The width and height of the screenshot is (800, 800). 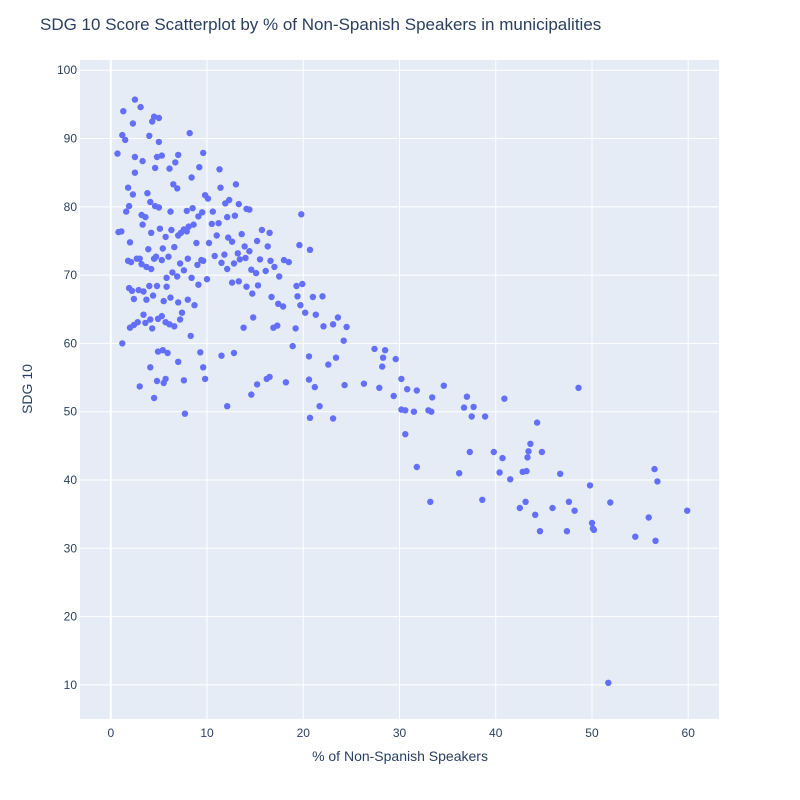 I want to click on x-axis-label: % of Non-Spanish Speakers, so click(x=400, y=756).